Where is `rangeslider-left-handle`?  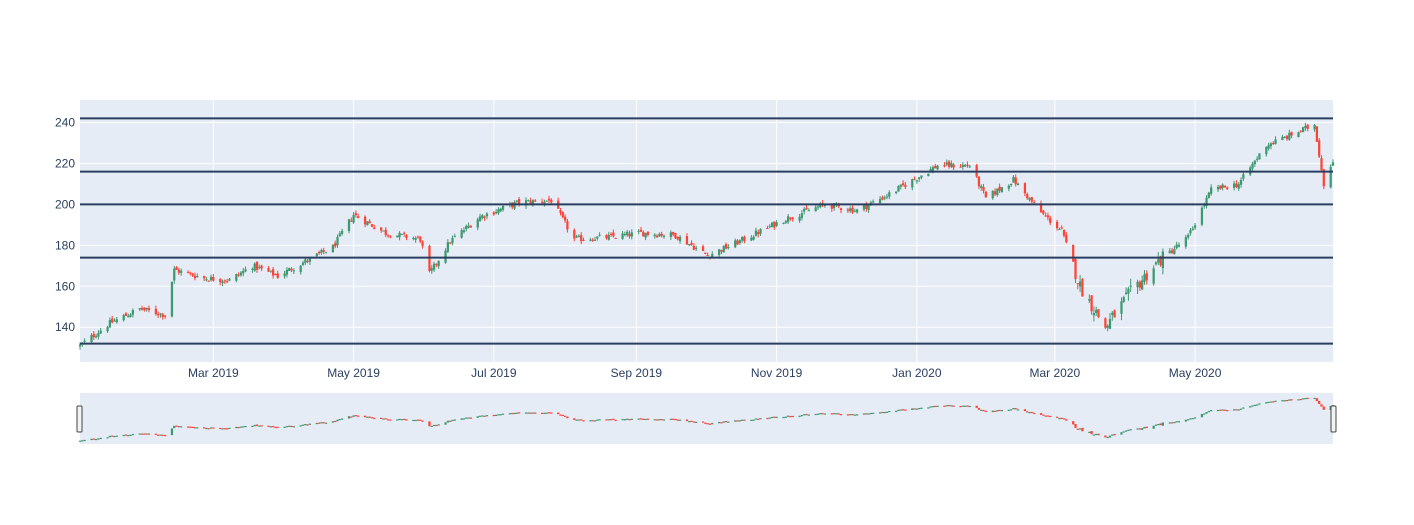 rangeslider-left-handle is located at coordinates (79, 419).